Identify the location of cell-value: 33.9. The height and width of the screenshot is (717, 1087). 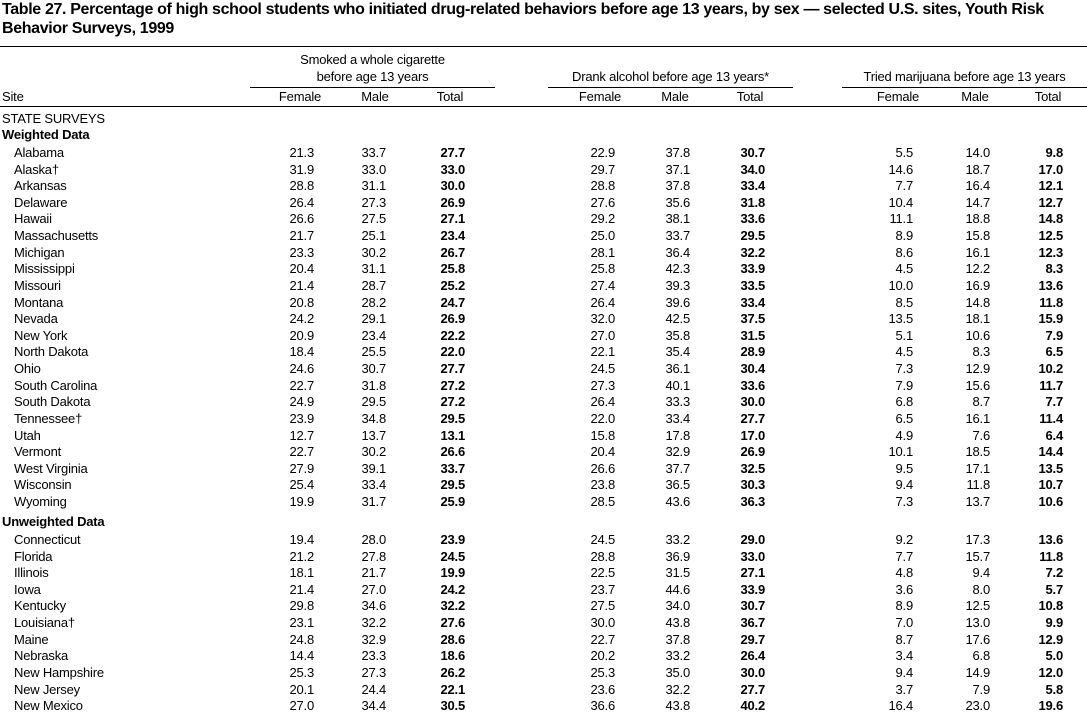
(752, 269).